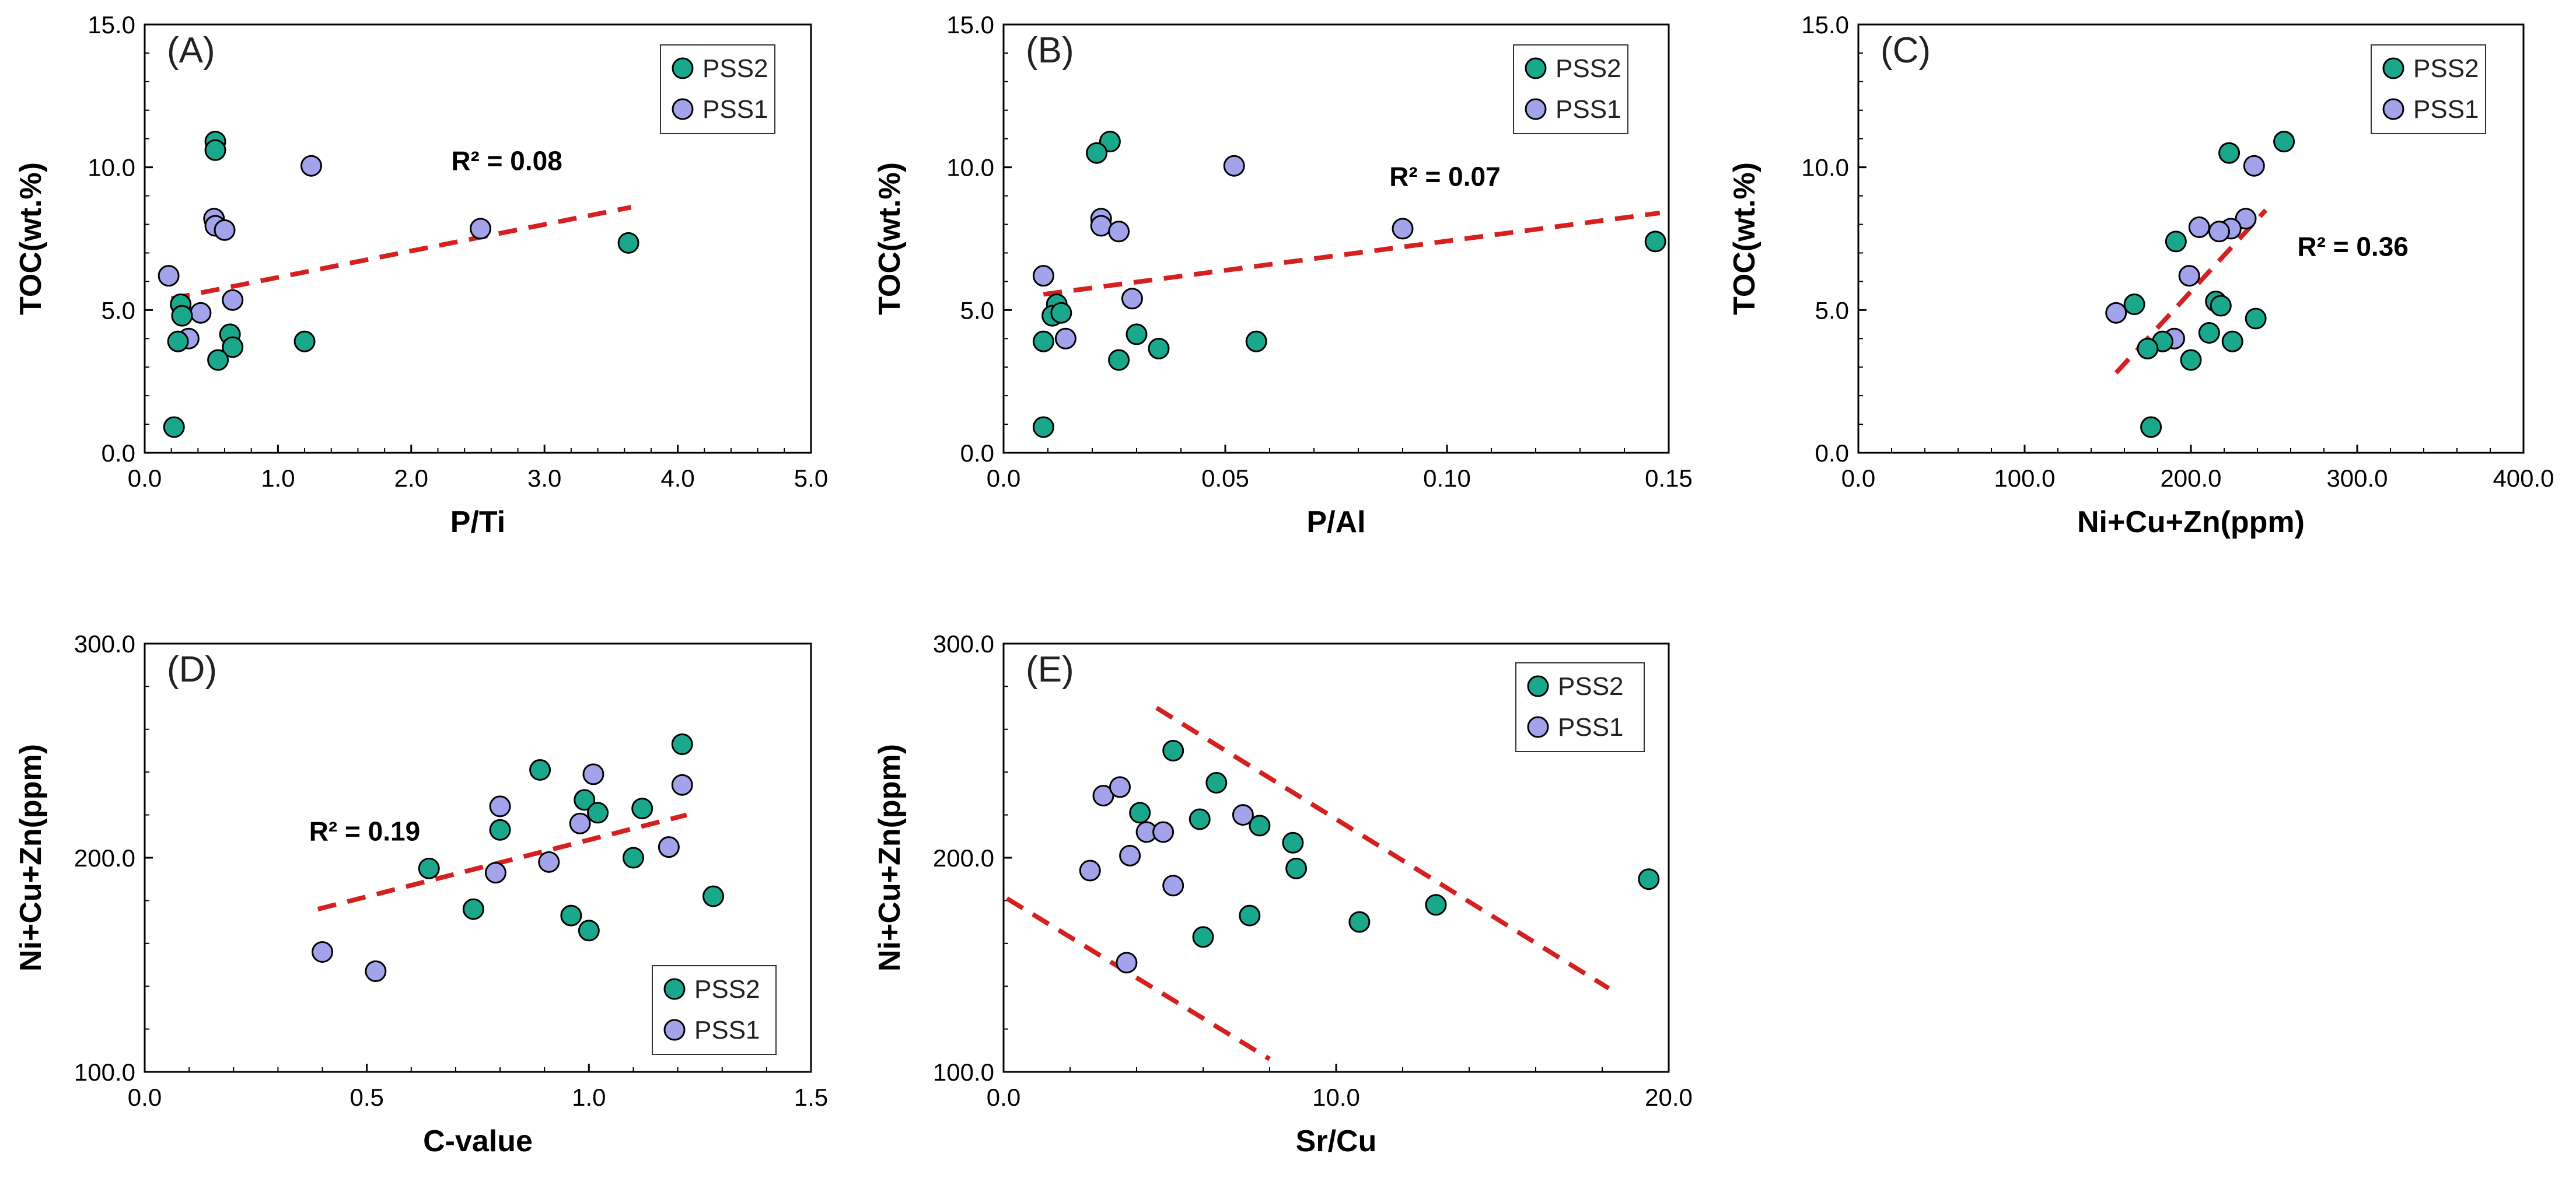  Describe the element at coordinates (145, 1097) in the screenshot. I see `panel-d-x-tick-label: 0.0` at that location.